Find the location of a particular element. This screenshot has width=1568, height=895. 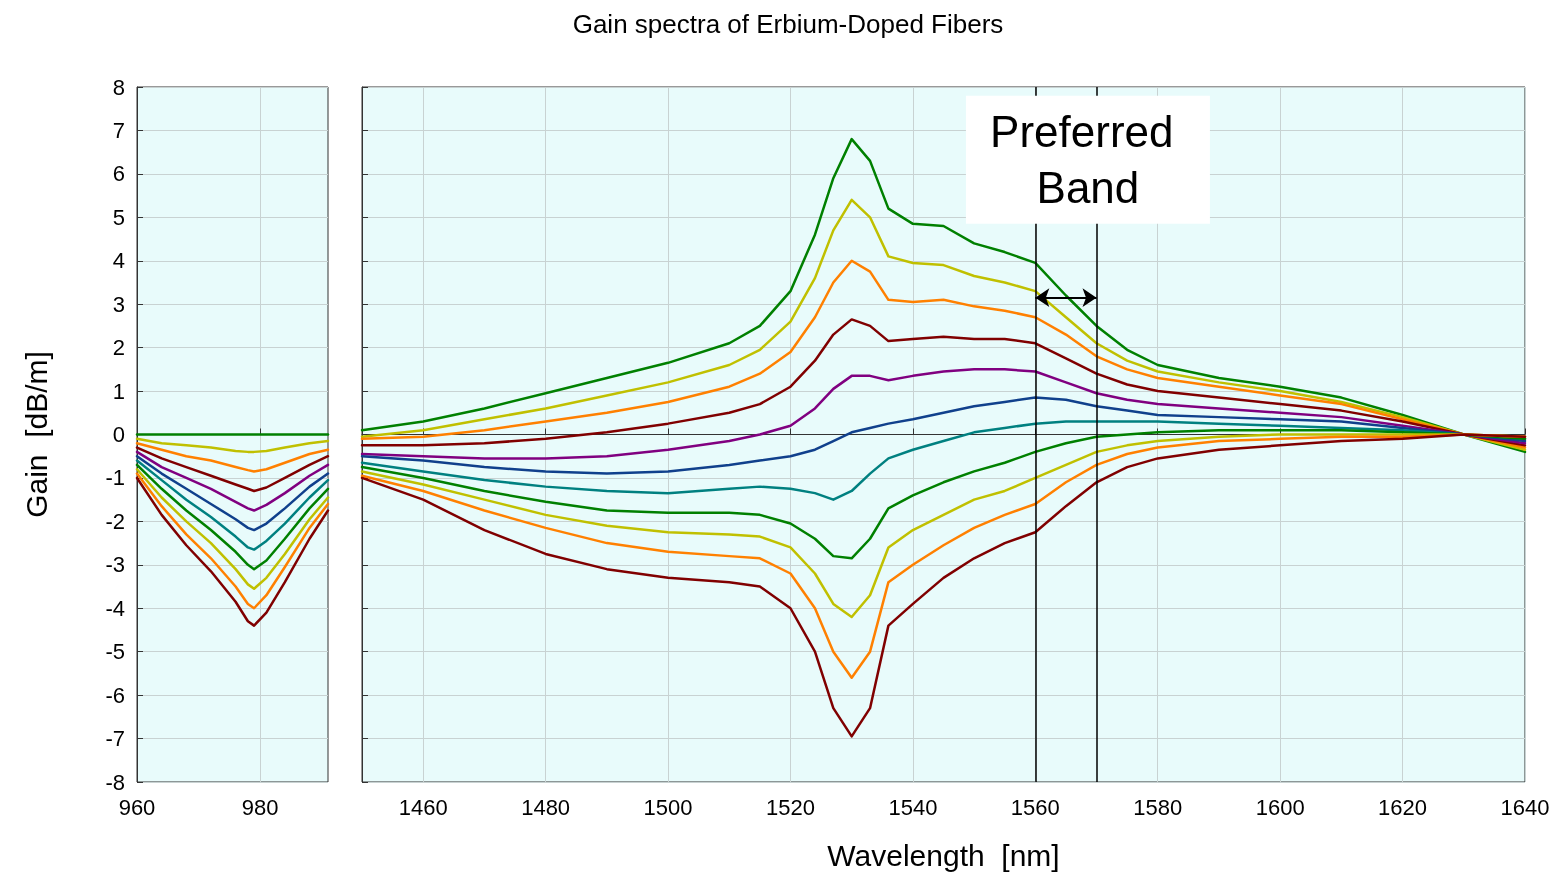

x-tick-label: 1460 is located at coordinates (423, 807).